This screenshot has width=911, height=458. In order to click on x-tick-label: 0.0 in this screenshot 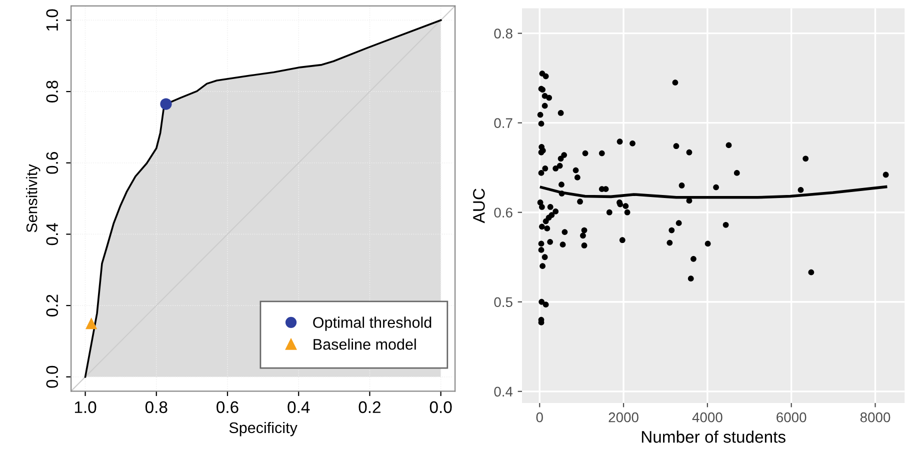, I will do `click(441, 407)`.